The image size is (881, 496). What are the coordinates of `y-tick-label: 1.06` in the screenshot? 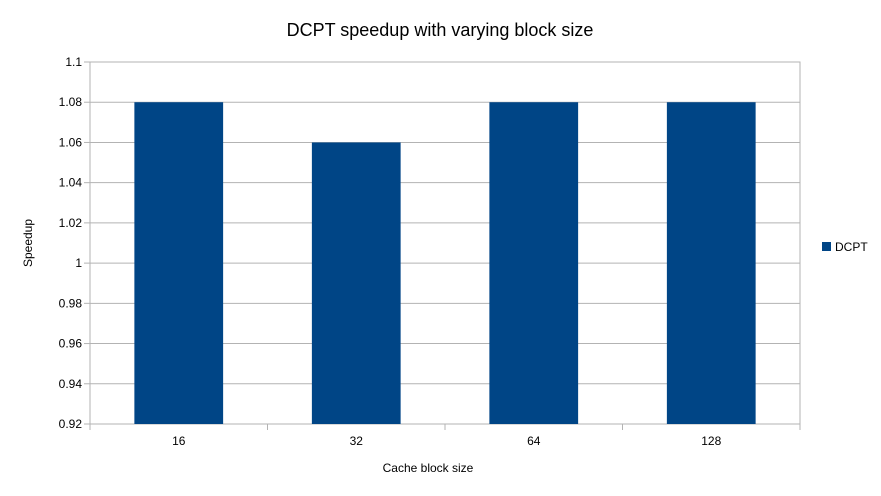 It's located at (71, 142).